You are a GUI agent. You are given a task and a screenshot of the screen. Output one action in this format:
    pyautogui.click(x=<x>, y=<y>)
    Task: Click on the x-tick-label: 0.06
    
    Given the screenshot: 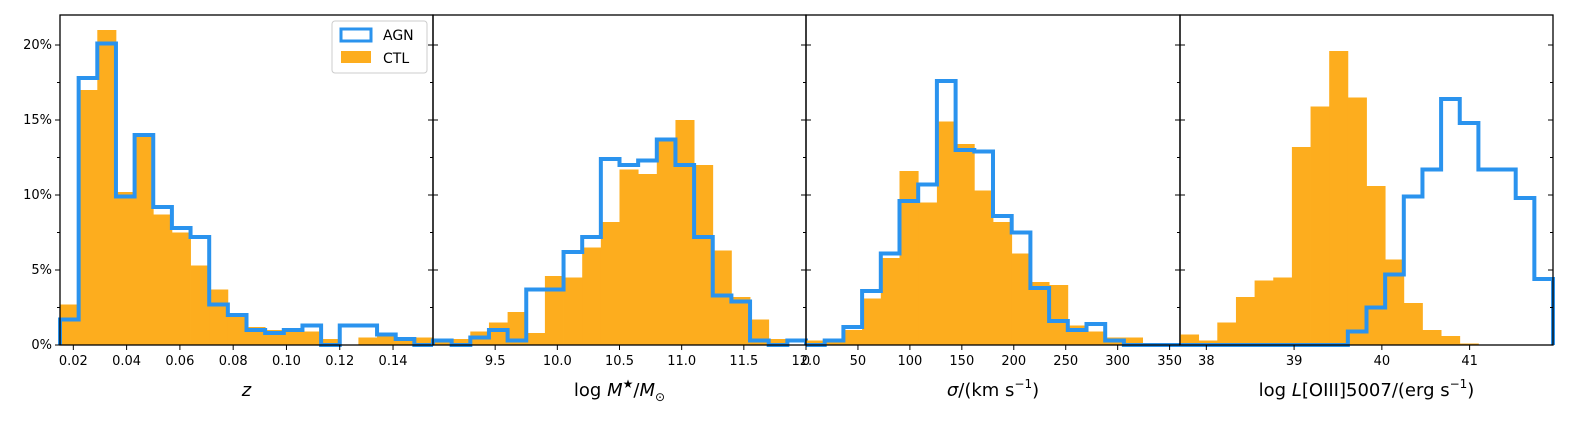 What is the action you would take?
    pyautogui.click(x=179, y=361)
    